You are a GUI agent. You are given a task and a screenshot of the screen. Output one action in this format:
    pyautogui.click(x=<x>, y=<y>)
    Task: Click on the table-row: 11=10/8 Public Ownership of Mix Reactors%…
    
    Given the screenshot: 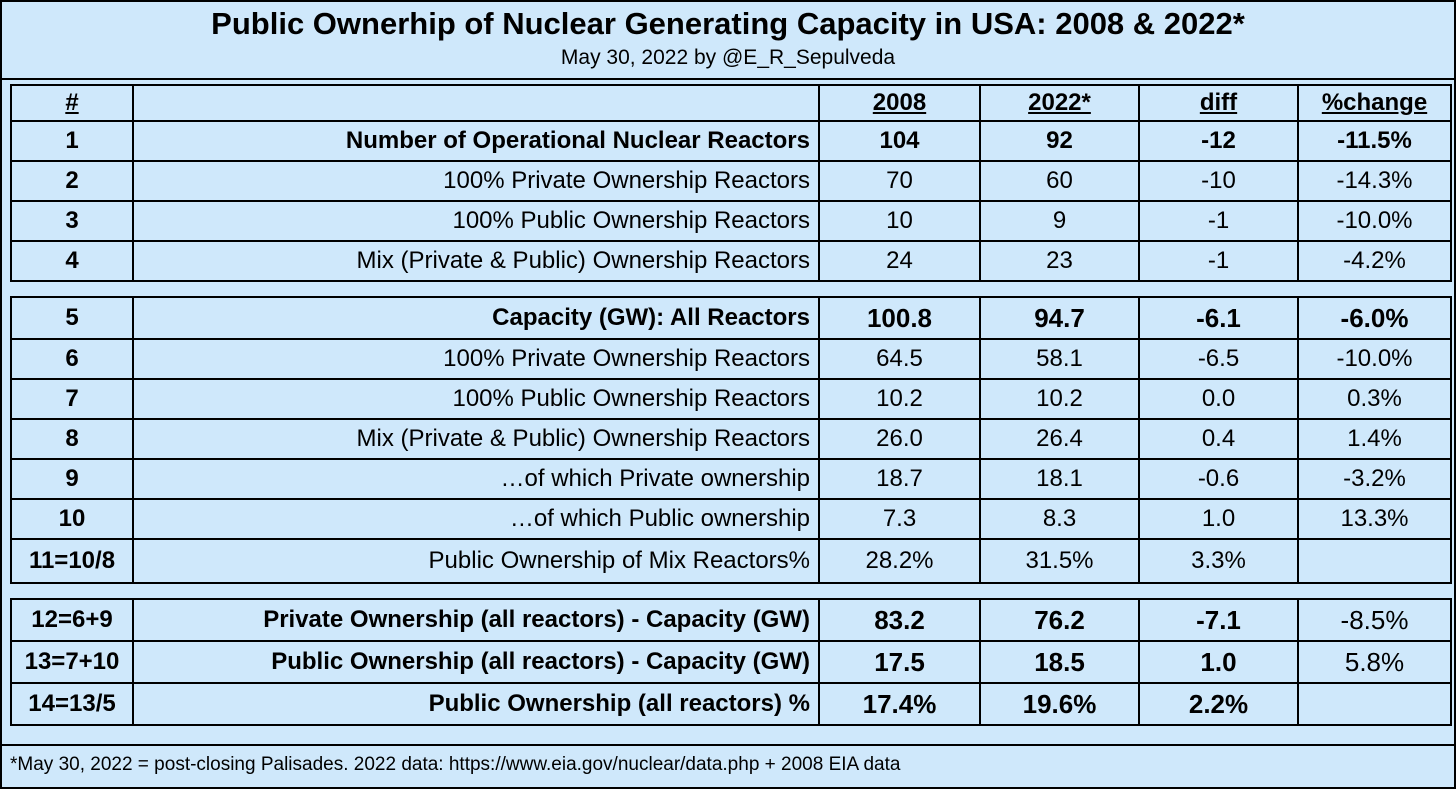 What is the action you would take?
    pyautogui.click(x=731, y=561)
    